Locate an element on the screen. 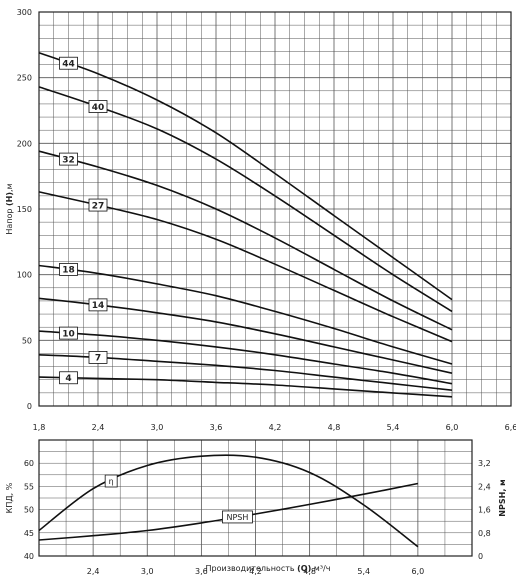  x-axis-label: Производительность (Q),м³/ч is located at coordinates (268, 568).